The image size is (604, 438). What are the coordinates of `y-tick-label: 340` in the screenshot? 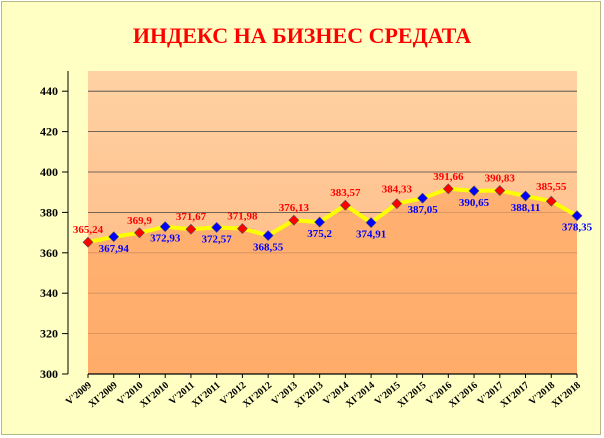 It's located at (49, 293).